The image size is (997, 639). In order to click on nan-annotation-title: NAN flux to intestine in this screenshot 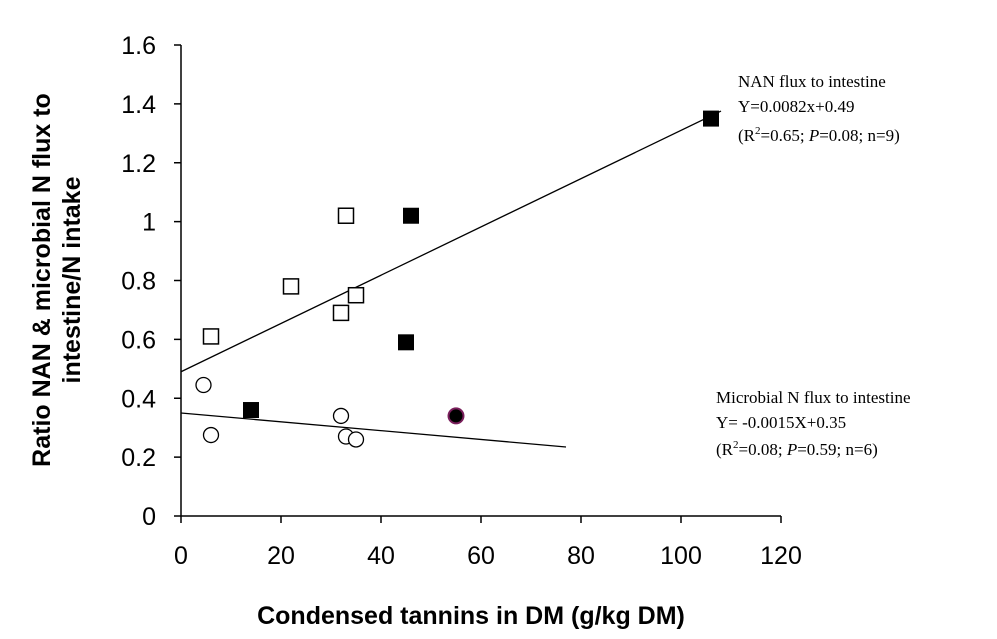, I will do `click(812, 81)`.